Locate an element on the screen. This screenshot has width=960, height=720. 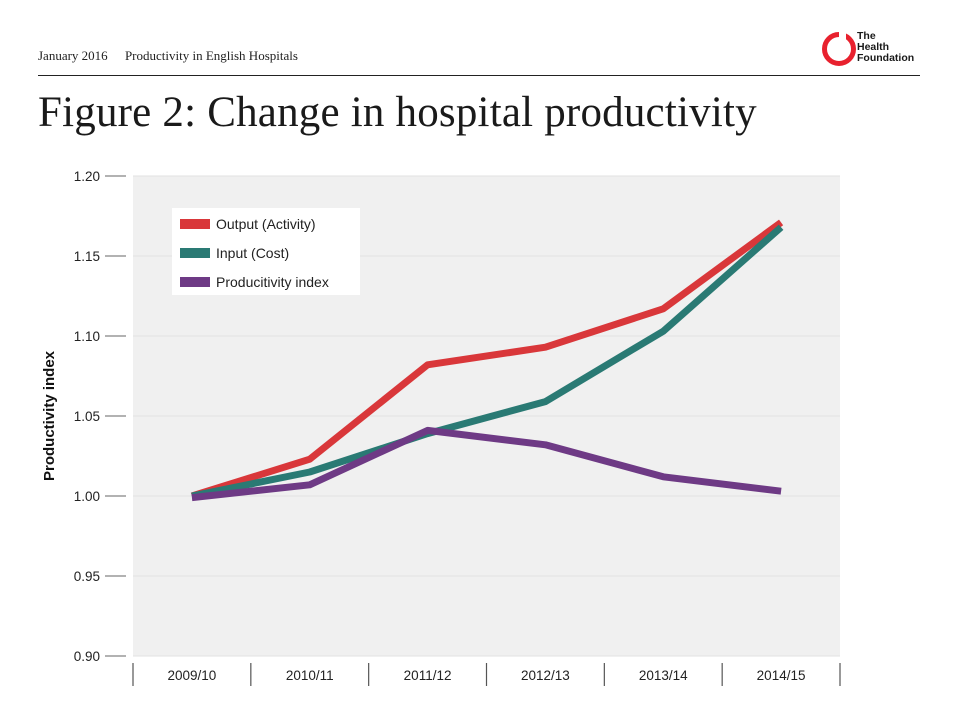
legend-label: Output (Activity) is located at coordinates (266, 224).